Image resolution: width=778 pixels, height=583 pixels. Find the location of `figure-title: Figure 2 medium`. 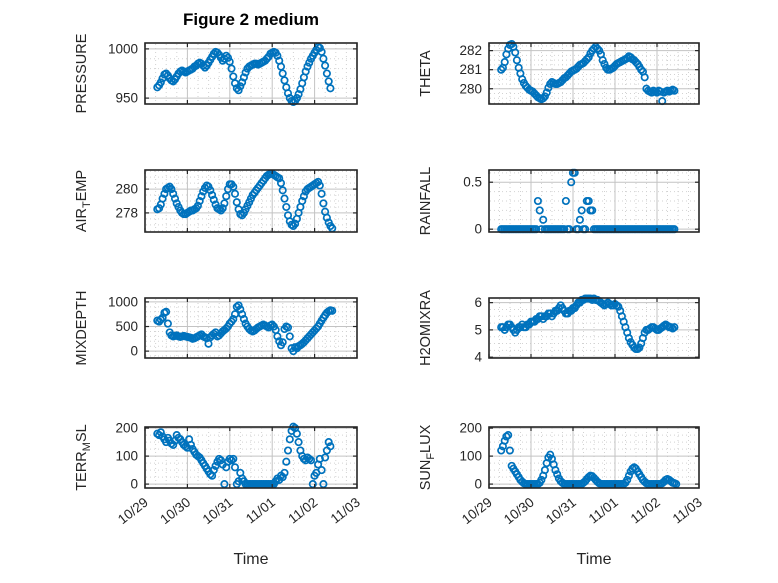

figure-title: Figure 2 medium is located at coordinates (251, 19).